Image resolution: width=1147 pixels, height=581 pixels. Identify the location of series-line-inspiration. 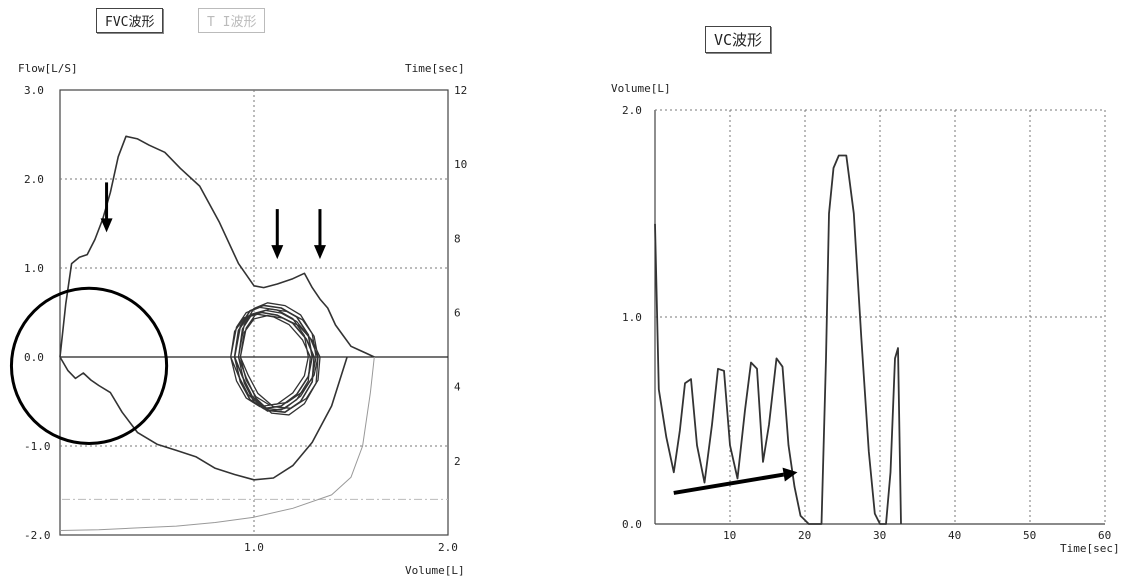
(203, 418).